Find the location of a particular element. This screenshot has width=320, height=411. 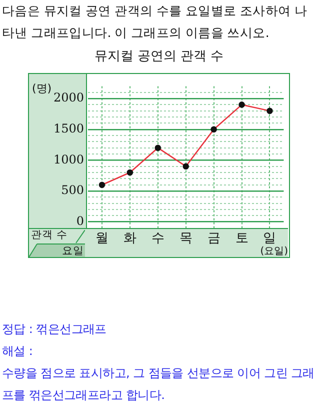

x-tick-label: 금 is located at coordinates (213, 238).